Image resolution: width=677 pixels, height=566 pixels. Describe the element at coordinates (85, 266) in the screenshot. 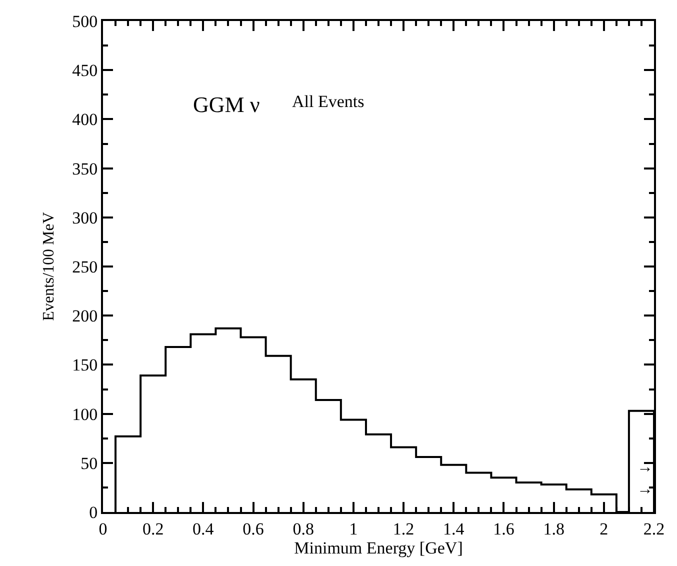

I see `y-tick-label: 250` at that location.